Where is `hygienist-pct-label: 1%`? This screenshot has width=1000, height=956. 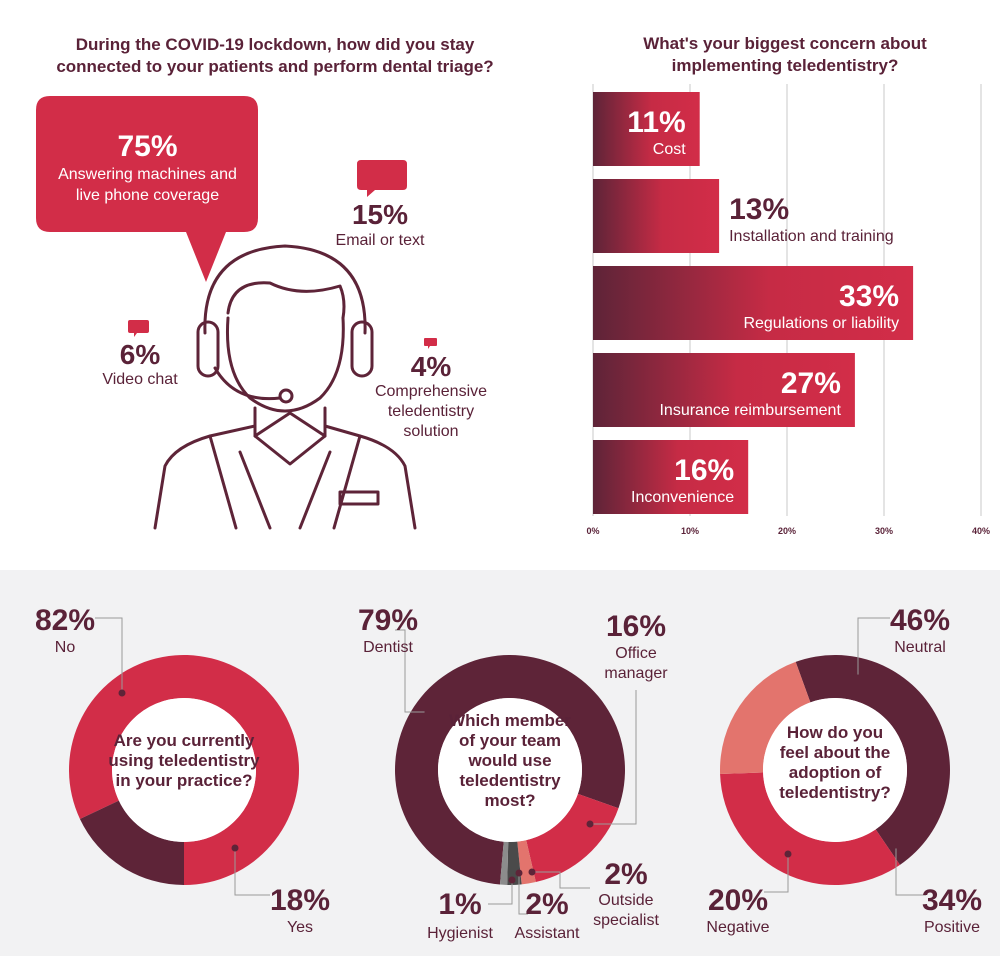 hygienist-pct-label: 1% is located at coordinates (459, 904).